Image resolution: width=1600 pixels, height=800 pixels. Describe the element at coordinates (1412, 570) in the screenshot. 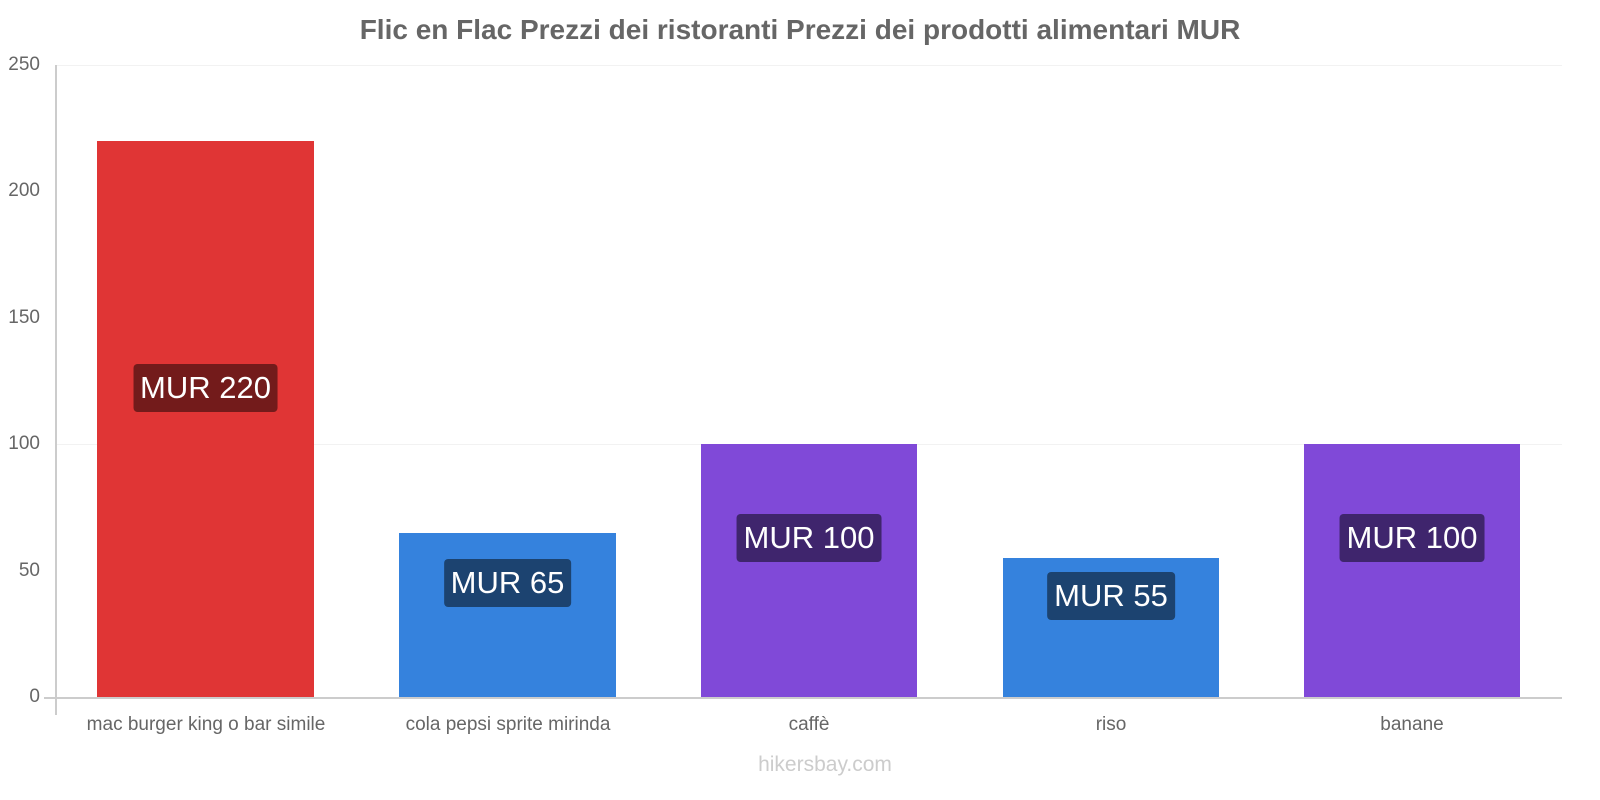

I see `bar-banane: MUR 100` at that location.